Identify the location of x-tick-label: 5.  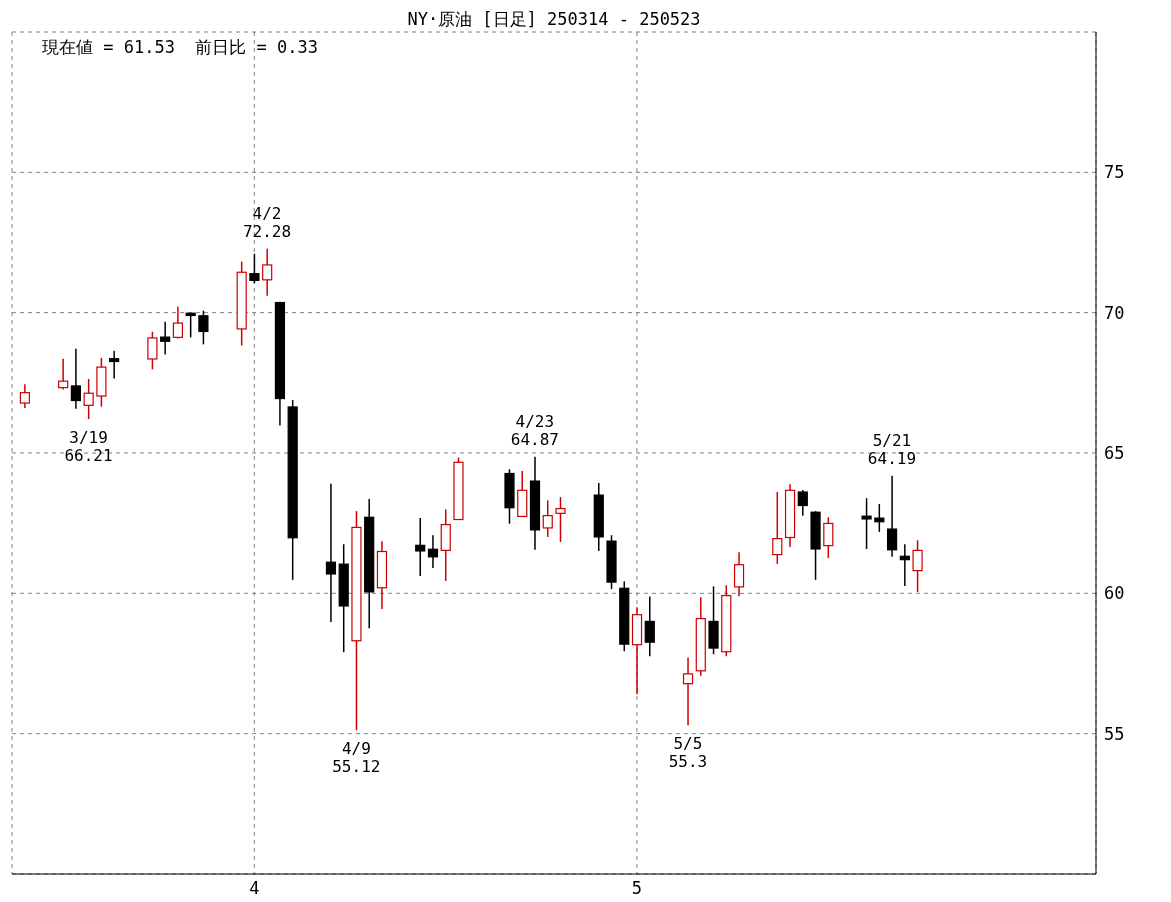
(637, 888).